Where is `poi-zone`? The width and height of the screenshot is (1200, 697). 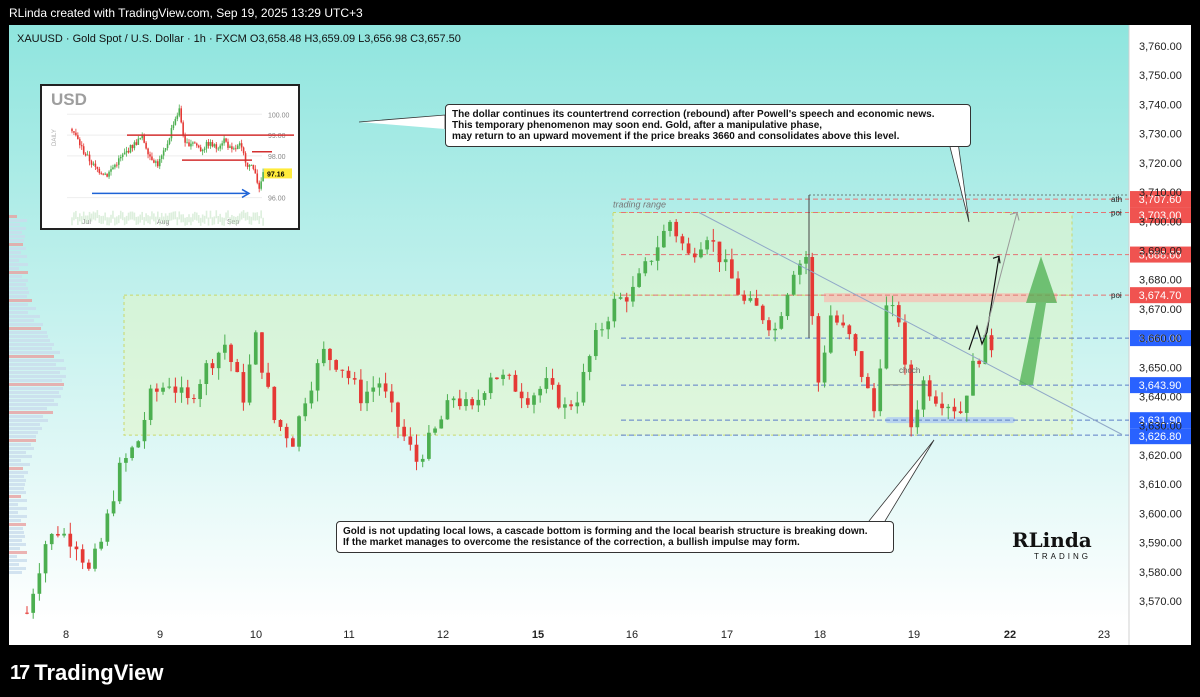 poi-zone is located at coordinates (940, 298).